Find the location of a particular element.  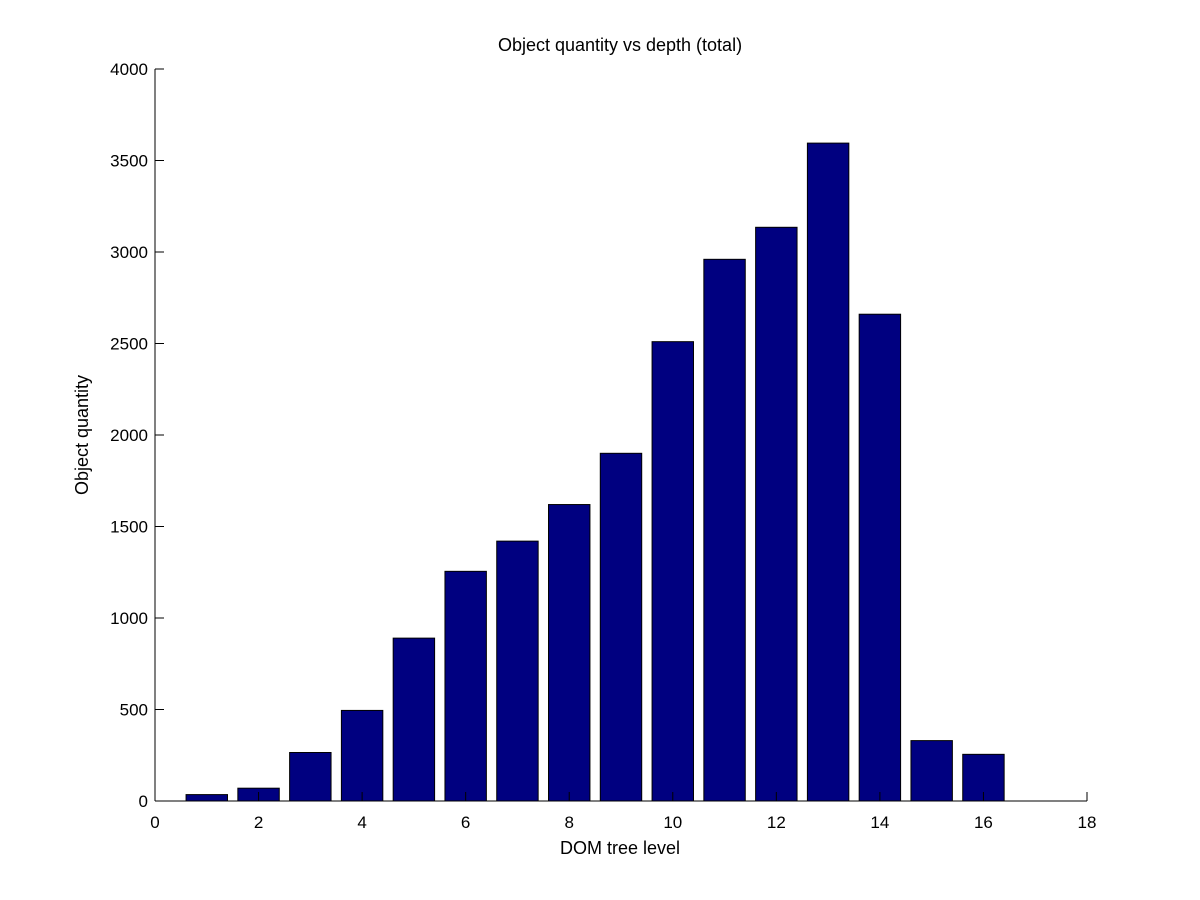

x-tick-label: 10 is located at coordinates (672, 822).